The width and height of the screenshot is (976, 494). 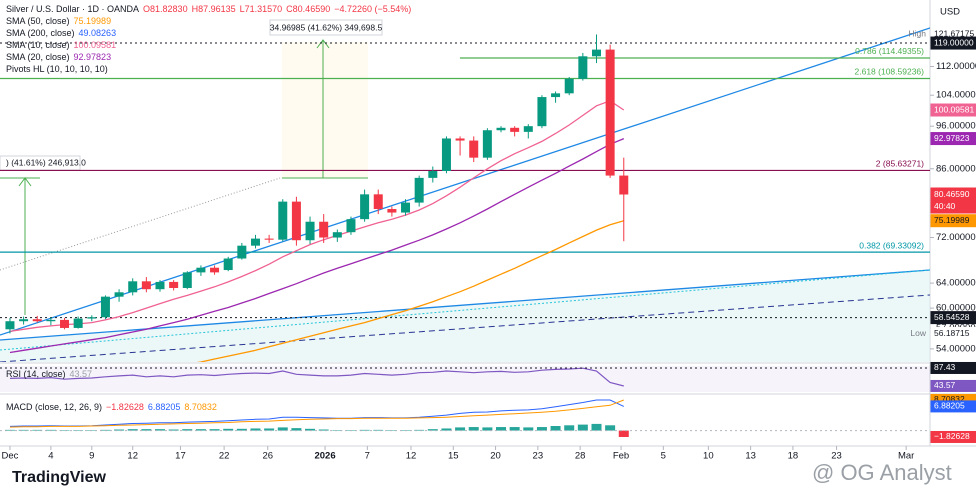 I want to click on level-label: 0.382 (69.33092), so click(x=891, y=245).